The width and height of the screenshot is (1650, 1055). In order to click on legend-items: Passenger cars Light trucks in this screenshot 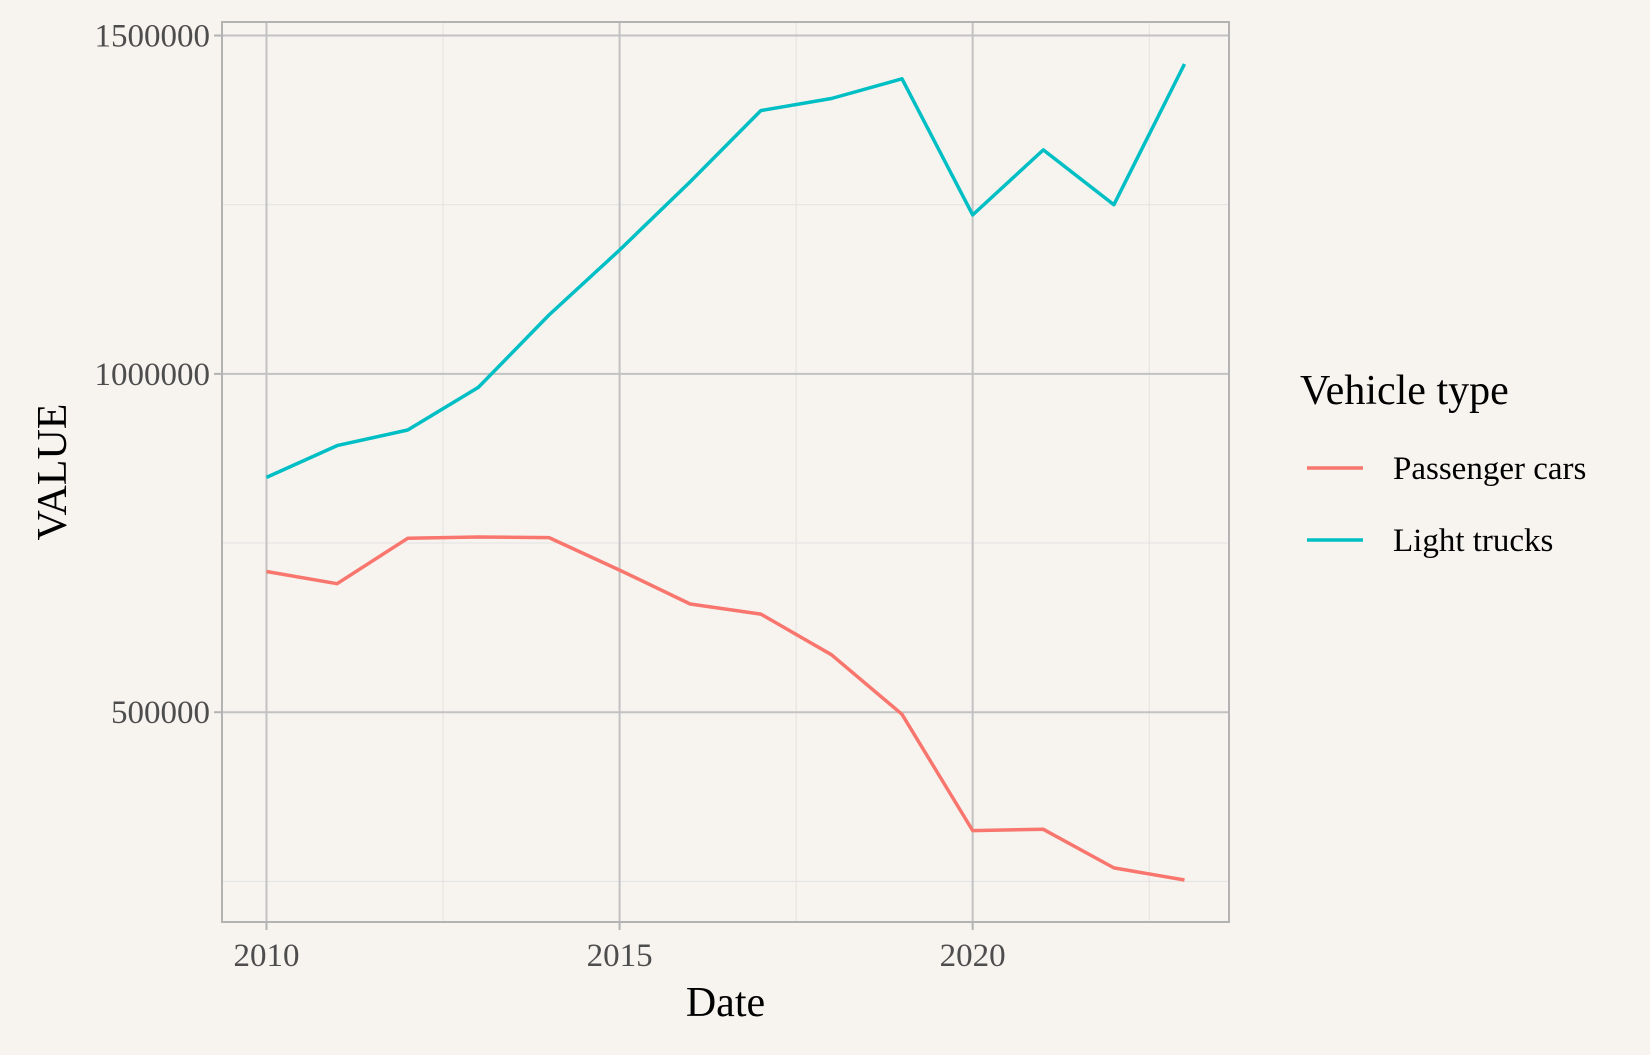, I will do `click(1446, 505)`.